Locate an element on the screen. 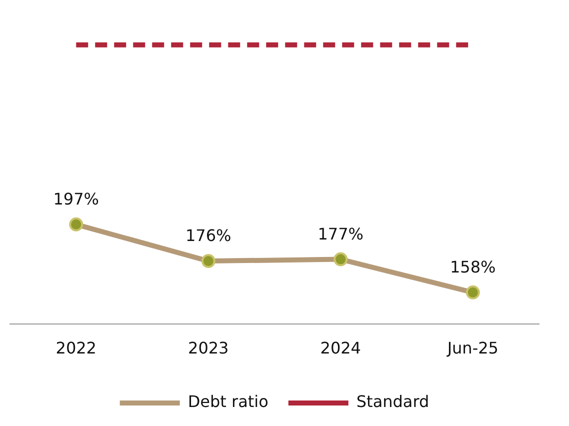 Image resolution: width=569 pixels, height=426 pixels. data-label: 176% is located at coordinates (209, 236).